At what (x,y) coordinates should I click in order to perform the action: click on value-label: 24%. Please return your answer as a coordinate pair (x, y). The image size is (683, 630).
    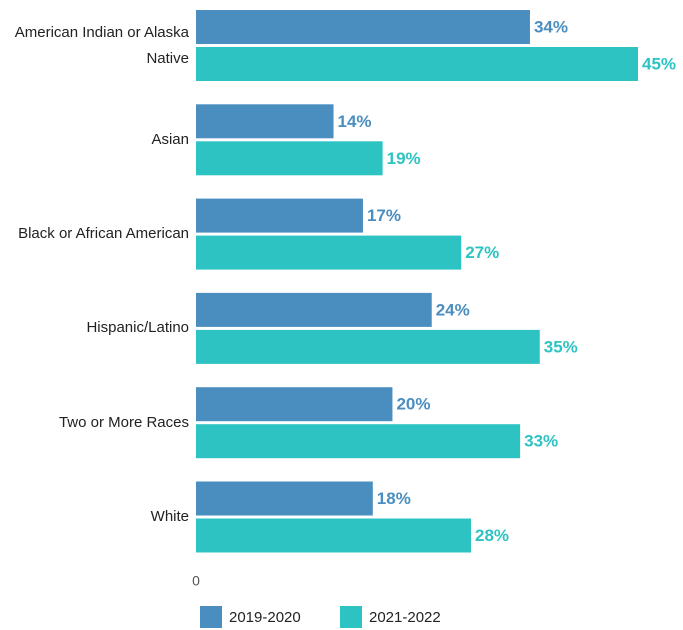
    Looking at the image, I should click on (453, 309).